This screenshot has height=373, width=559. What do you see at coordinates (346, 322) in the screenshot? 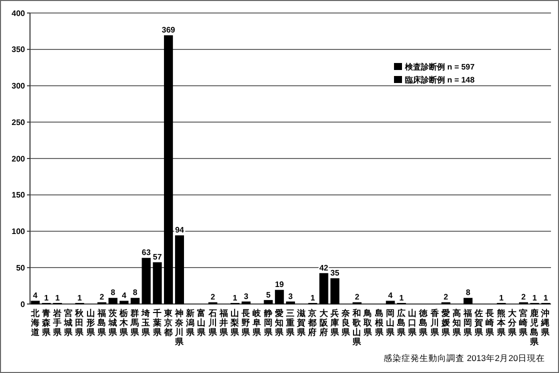
I see `x-tick-label: 奈良県` at bounding box center [346, 322].